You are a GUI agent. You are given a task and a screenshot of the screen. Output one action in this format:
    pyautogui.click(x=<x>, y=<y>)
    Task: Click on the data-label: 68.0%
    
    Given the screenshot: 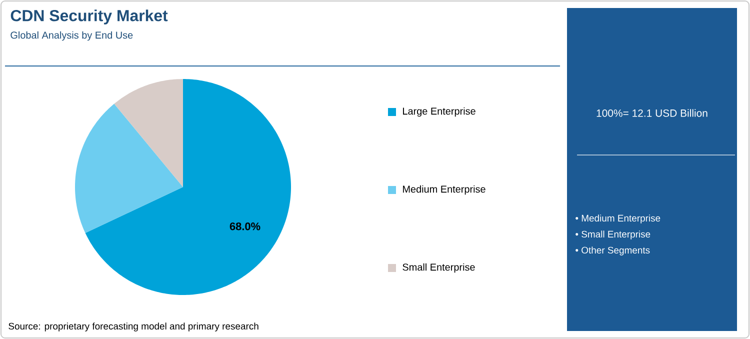 What is the action you would take?
    pyautogui.click(x=245, y=226)
    